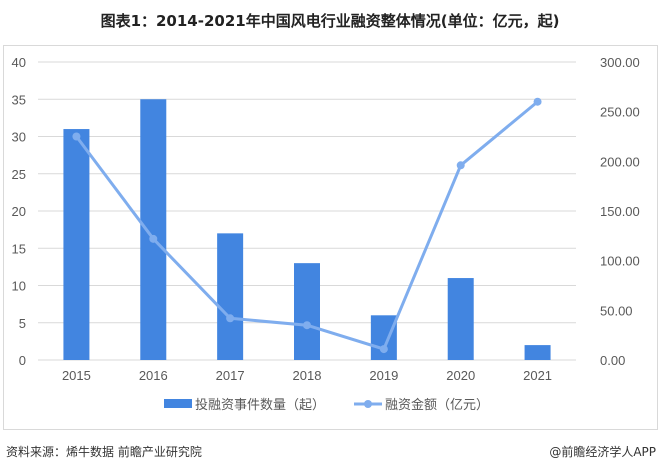  Describe the element at coordinates (537, 375) in the screenshot. I see `x-axis-tick: 2021` at that location.